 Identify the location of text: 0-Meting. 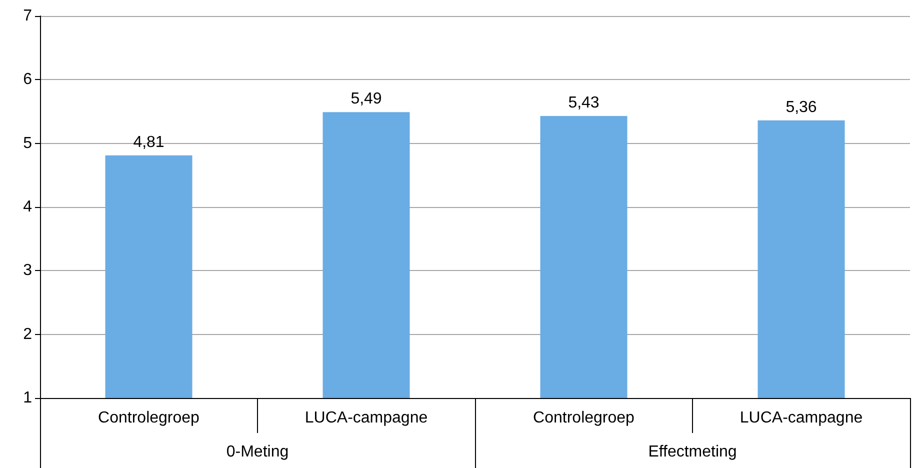
(257, 452).